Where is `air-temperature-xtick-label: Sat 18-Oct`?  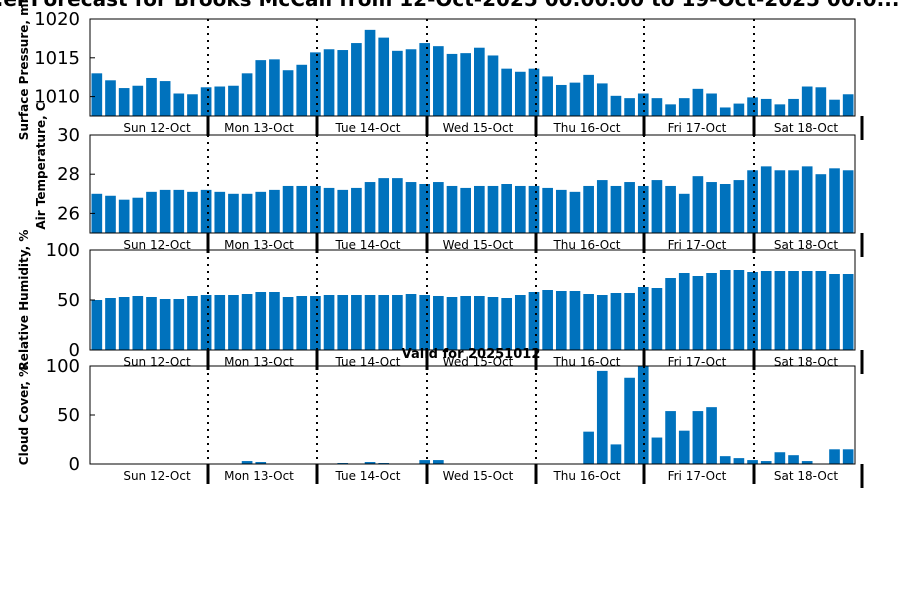 air-temperature-xtick-label: Sat 18-Oct is located at coordinates (806, 245).